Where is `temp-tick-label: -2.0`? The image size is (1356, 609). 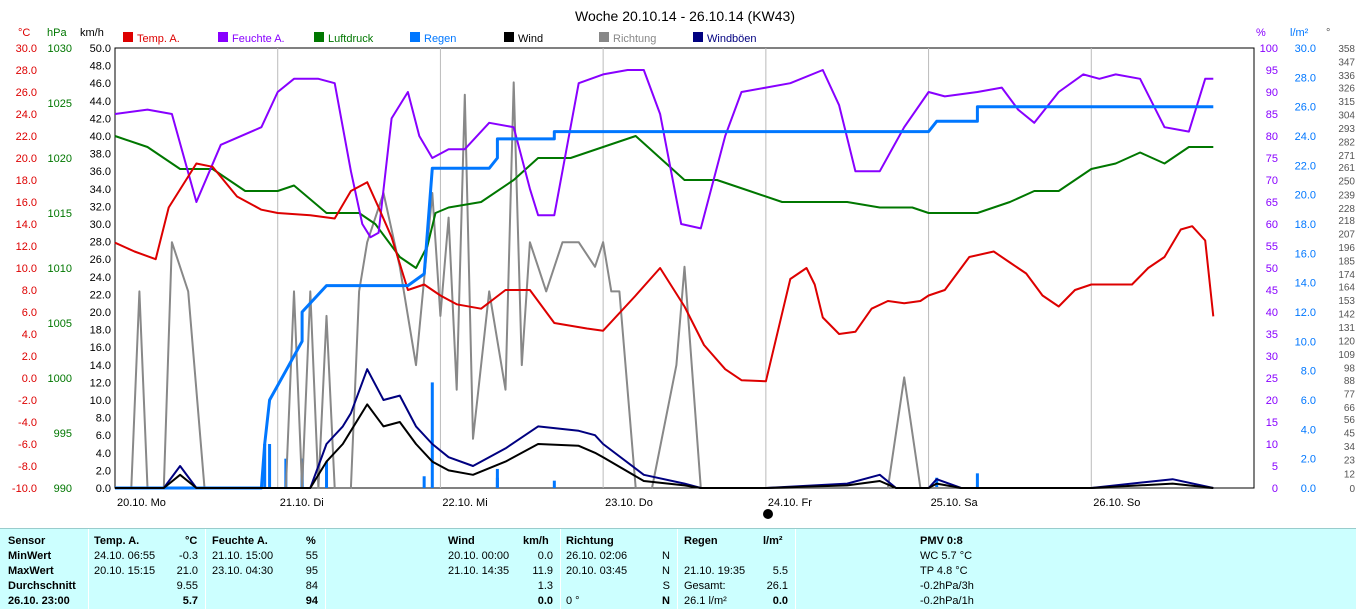 temp-tick-label: -2.0 is located at coordinates (27, 401).